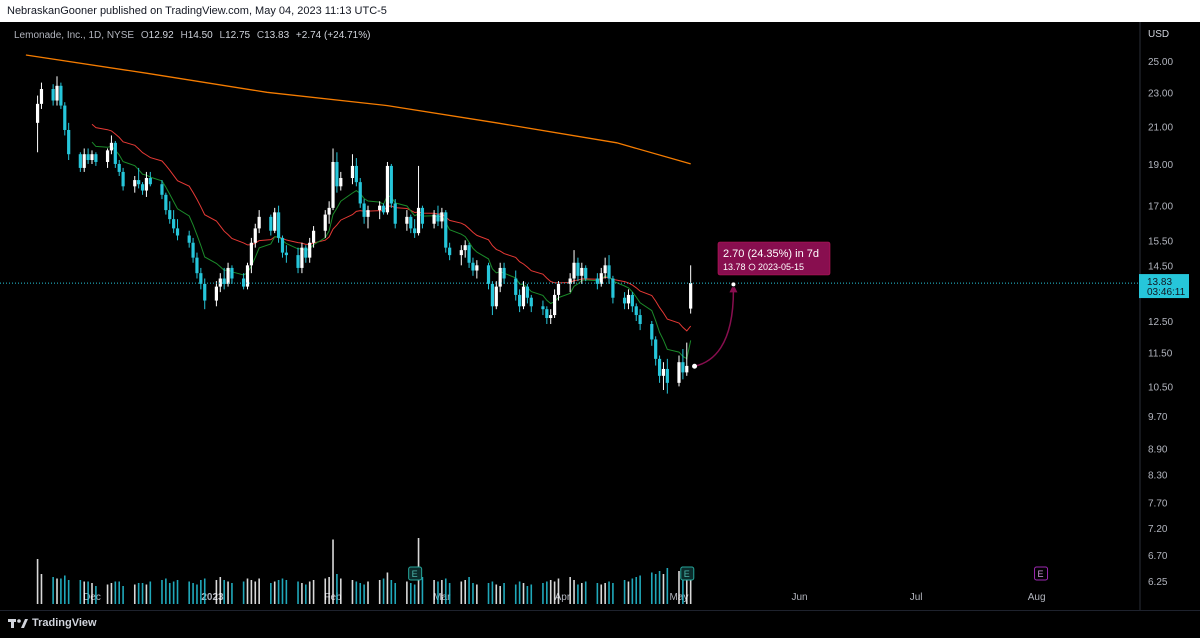 This screenshot has height=638, width=1200. Describe the element at coordinates (1166, 292) in the screenshot. I see `countdown-label: 03:46:11` at that location.